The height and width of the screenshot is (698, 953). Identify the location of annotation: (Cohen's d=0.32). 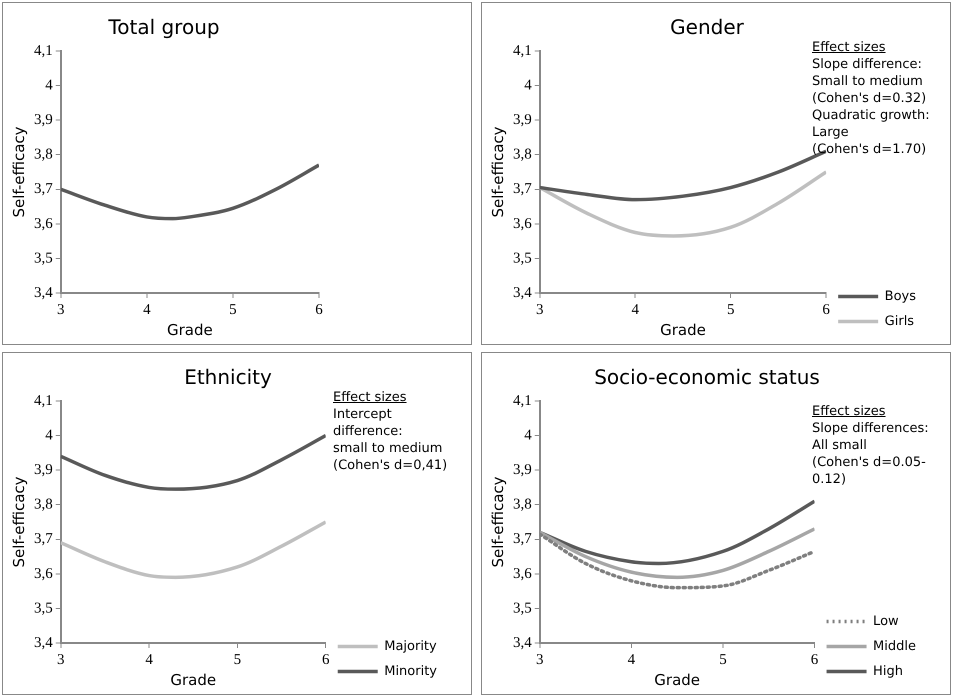
(870, 98).